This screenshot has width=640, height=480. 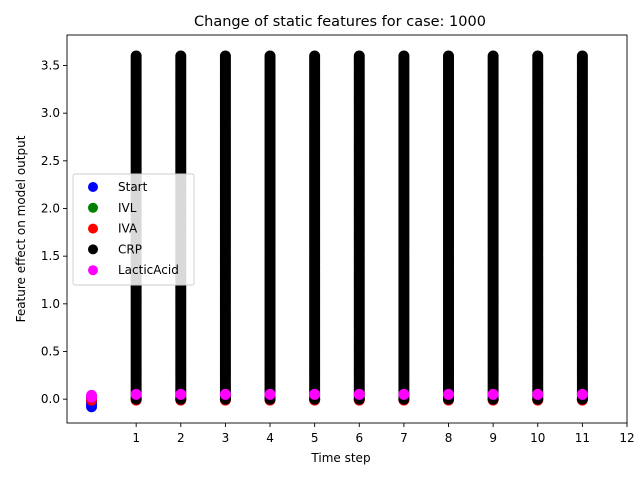 What do you see at coordinates (93, 228) in the screenshot?
I see `legend-marker-iva` at bounding box center [93, 228].